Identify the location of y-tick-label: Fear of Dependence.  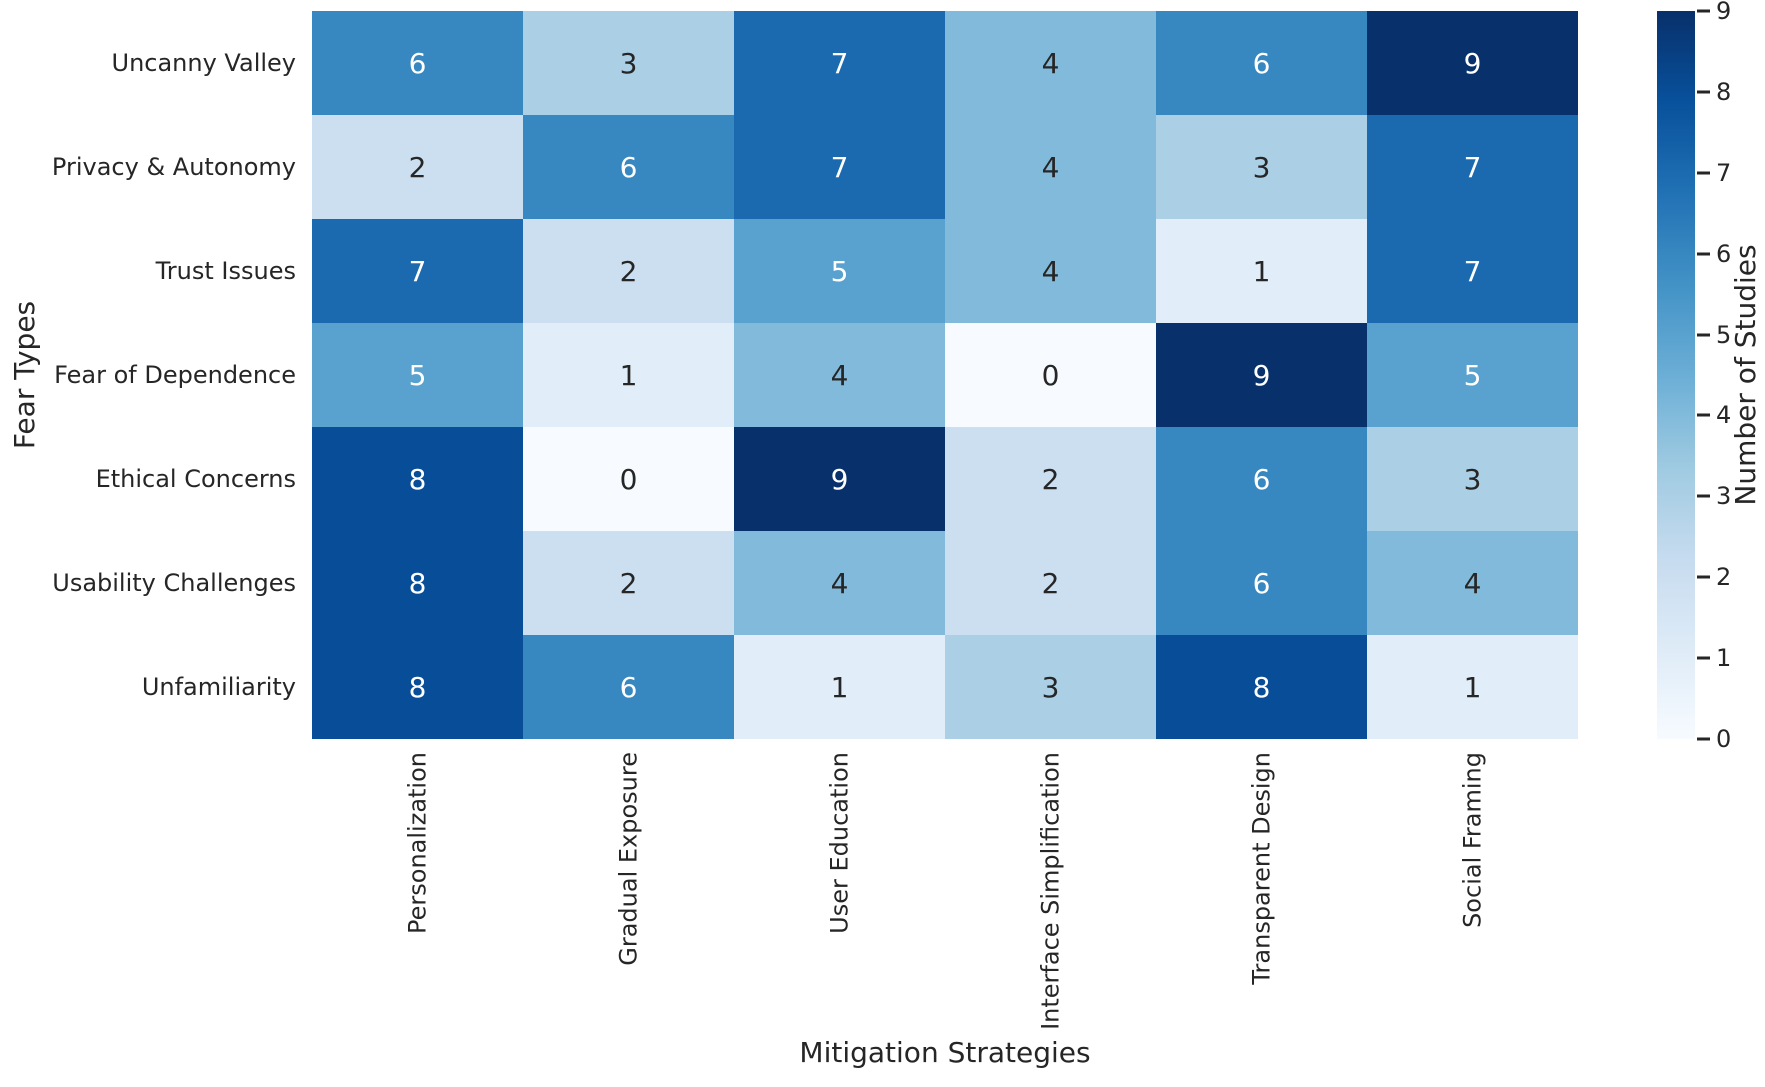
(175, 375).